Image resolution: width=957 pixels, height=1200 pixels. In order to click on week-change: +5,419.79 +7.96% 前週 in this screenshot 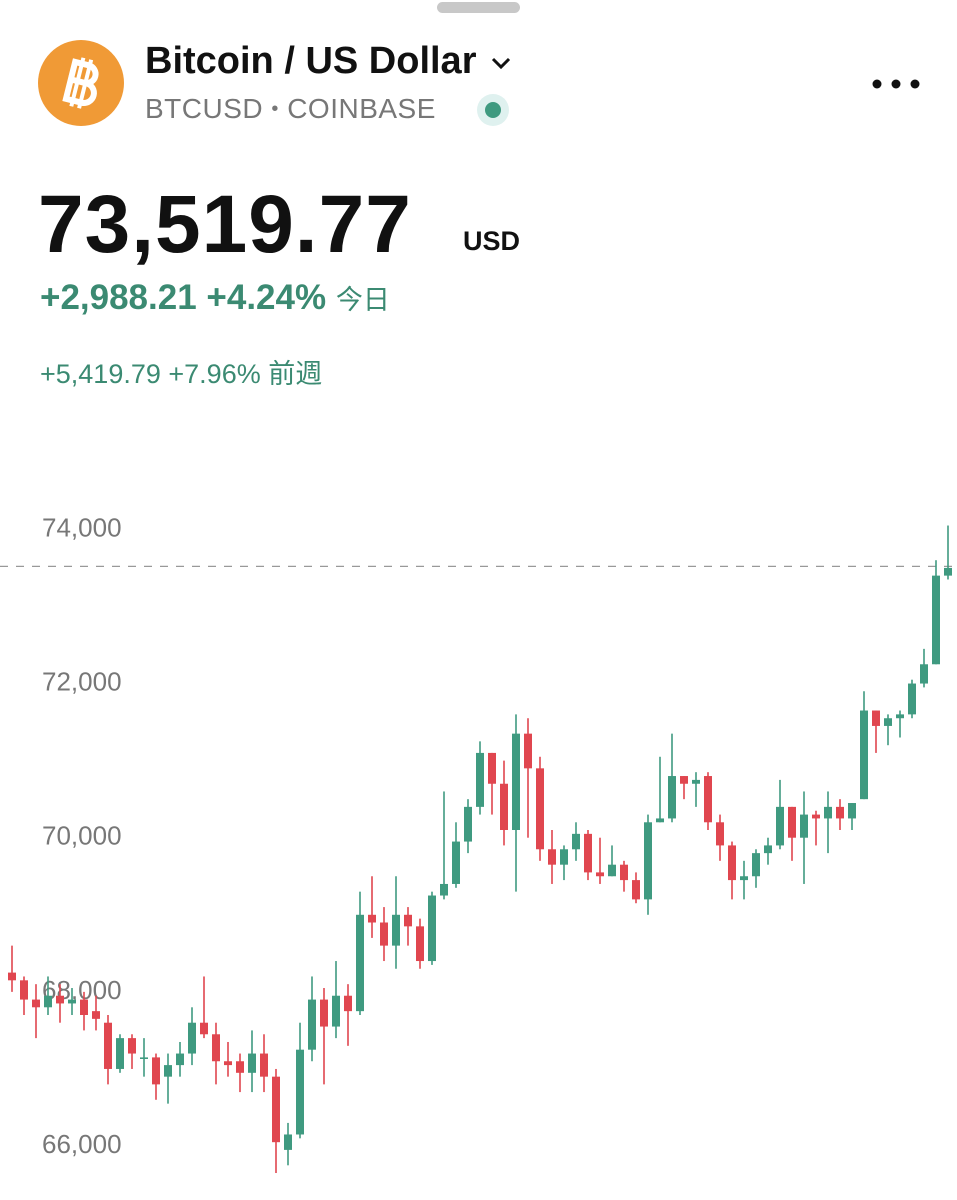, I will do `click(181, 371)`.